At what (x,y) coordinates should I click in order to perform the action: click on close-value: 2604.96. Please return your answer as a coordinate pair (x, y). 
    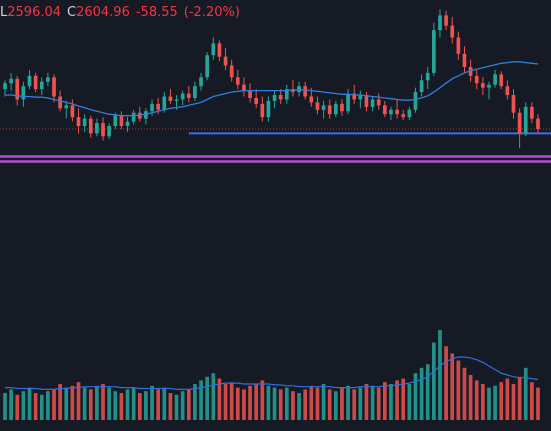
    Looking at the image, I should click on (103, 12).